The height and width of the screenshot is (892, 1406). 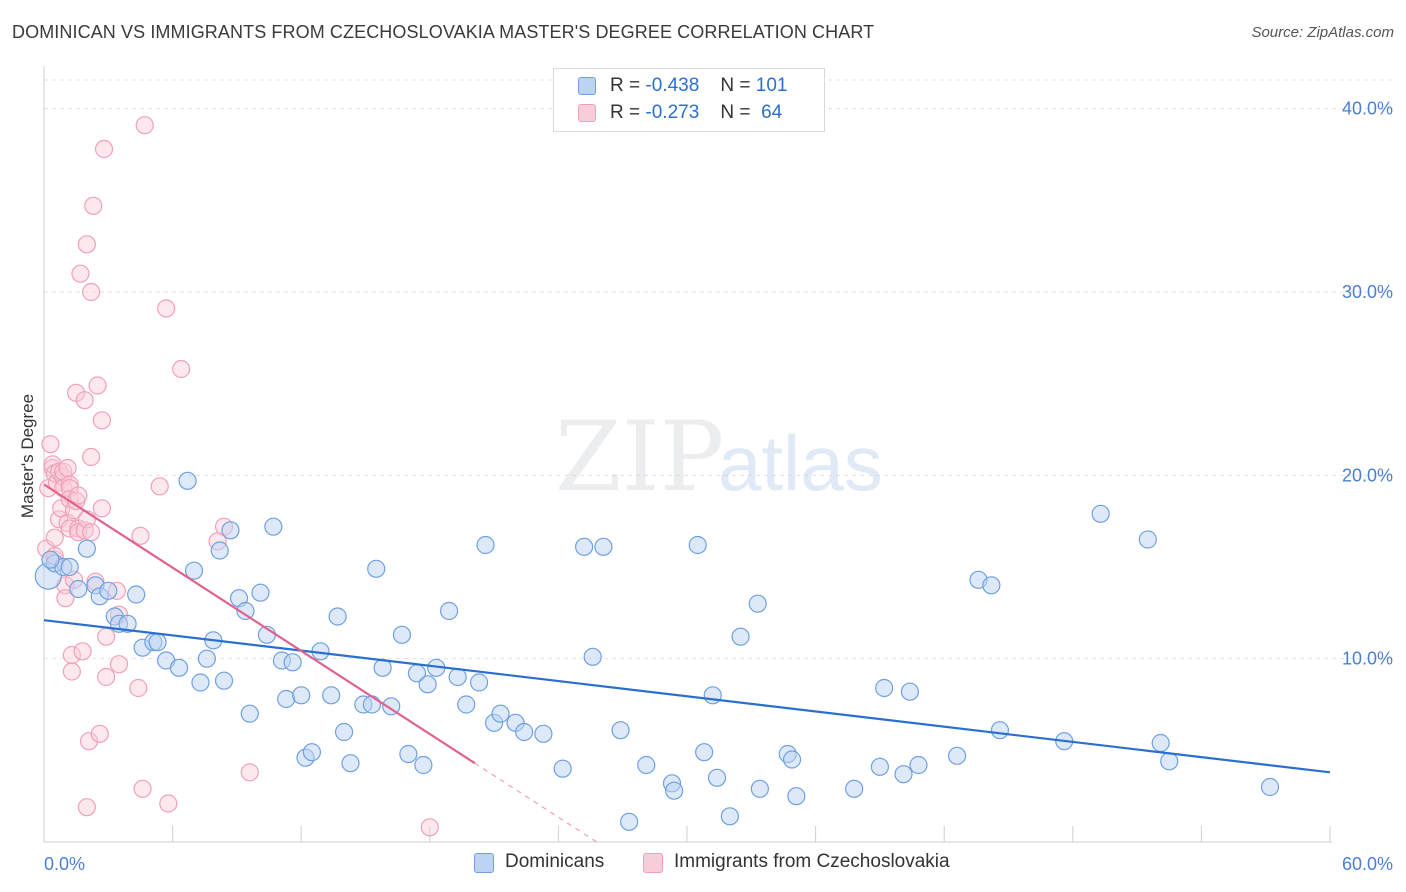 I want to click on x-tick-label: 60.0%, so click(x=1367, y=864).